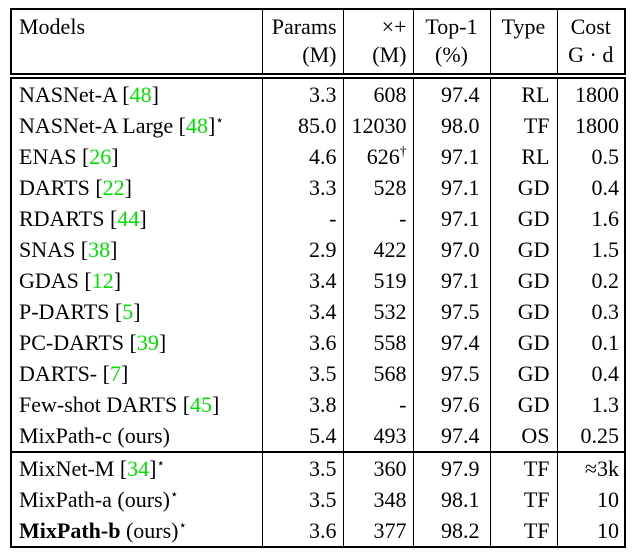 The height and width of the screenshot is (556, 632). What do you see at coordinates (591, 342) in the screenshot?
I see `cell-cost: 0.1` at bounding box center [591, 342].